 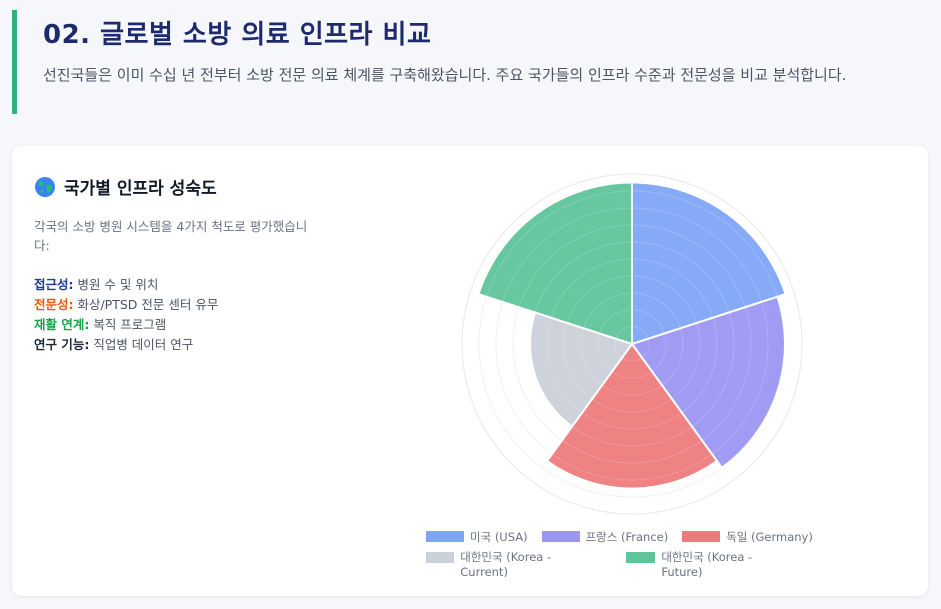 I want to click on metric-item: 재활 연계: 복직 프로그램, so click(x=179, y=325).